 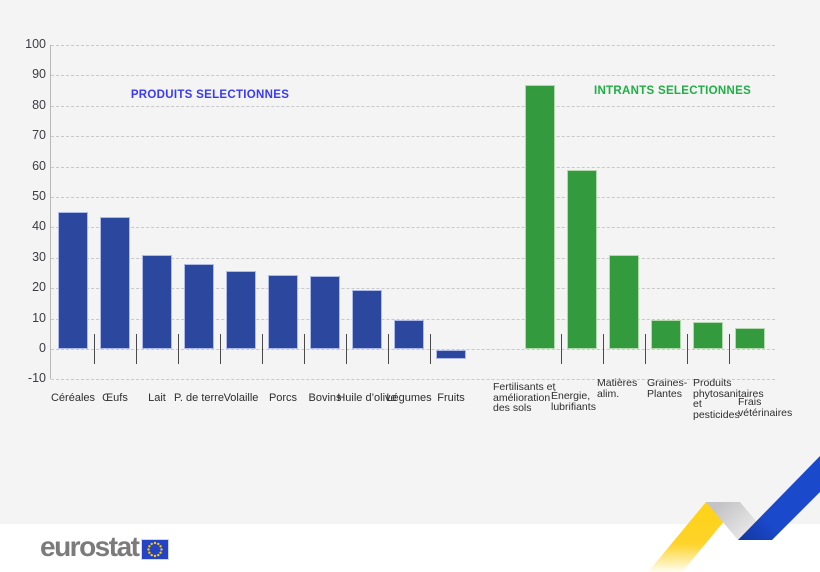 What do you see at coordinates (694, 537) in the screenshot?
I see `ribbon-yellow-stripe` at bounding box center [694, 537].